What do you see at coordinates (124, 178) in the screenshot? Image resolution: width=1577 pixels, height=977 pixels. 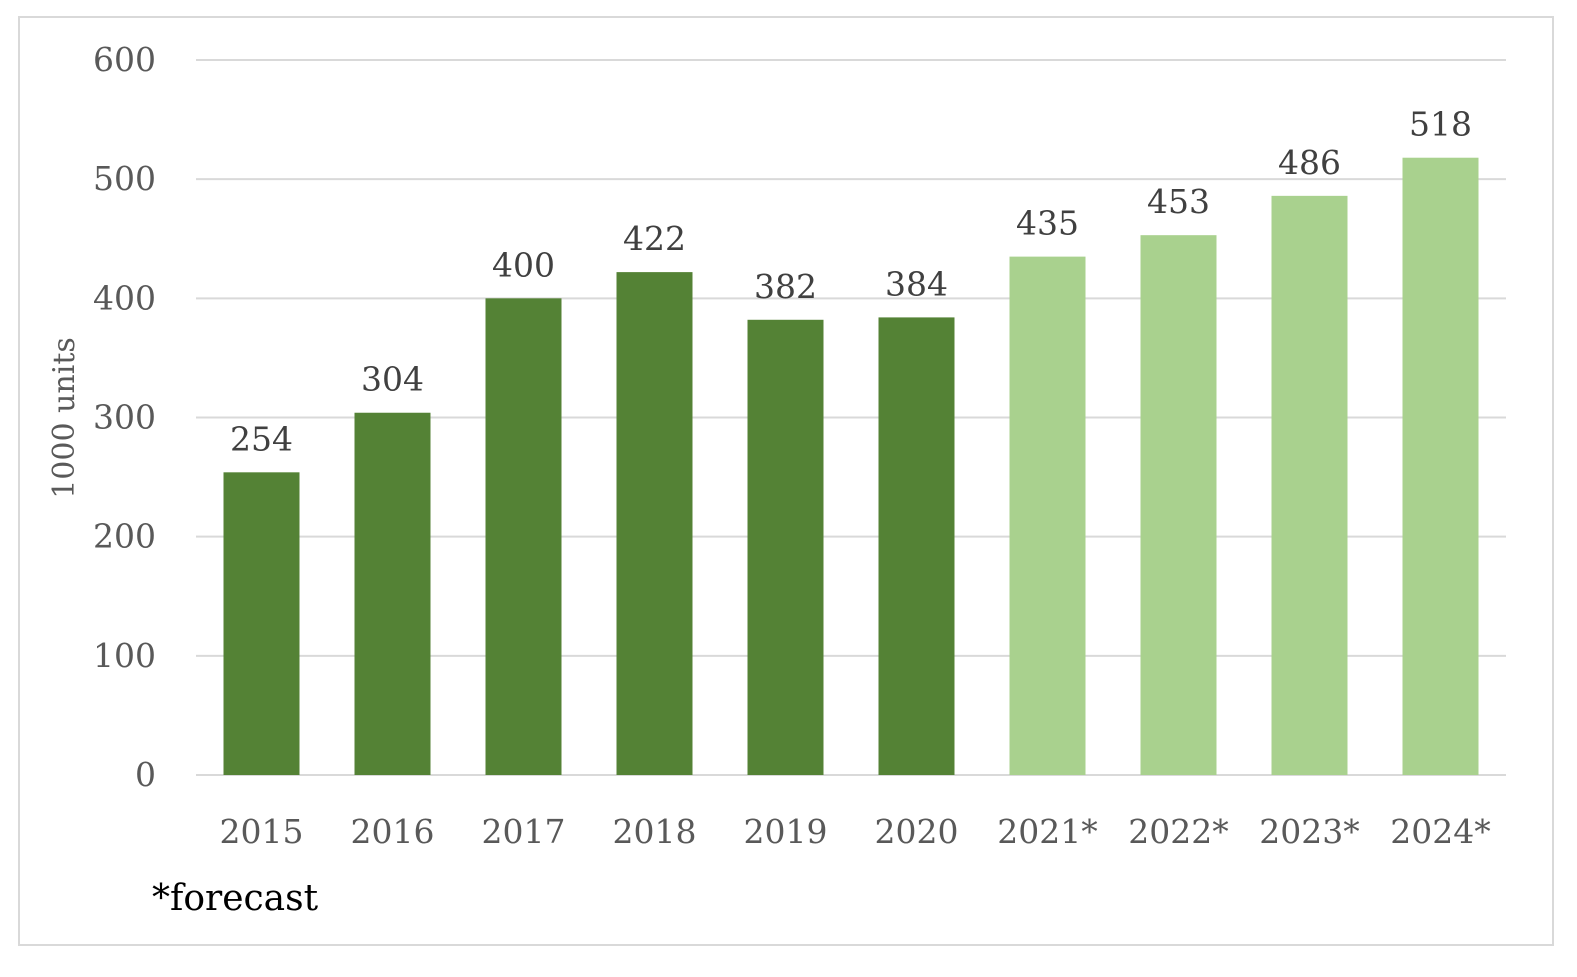 I see `y-tick-label: 500` at bounding box center [124, 178].